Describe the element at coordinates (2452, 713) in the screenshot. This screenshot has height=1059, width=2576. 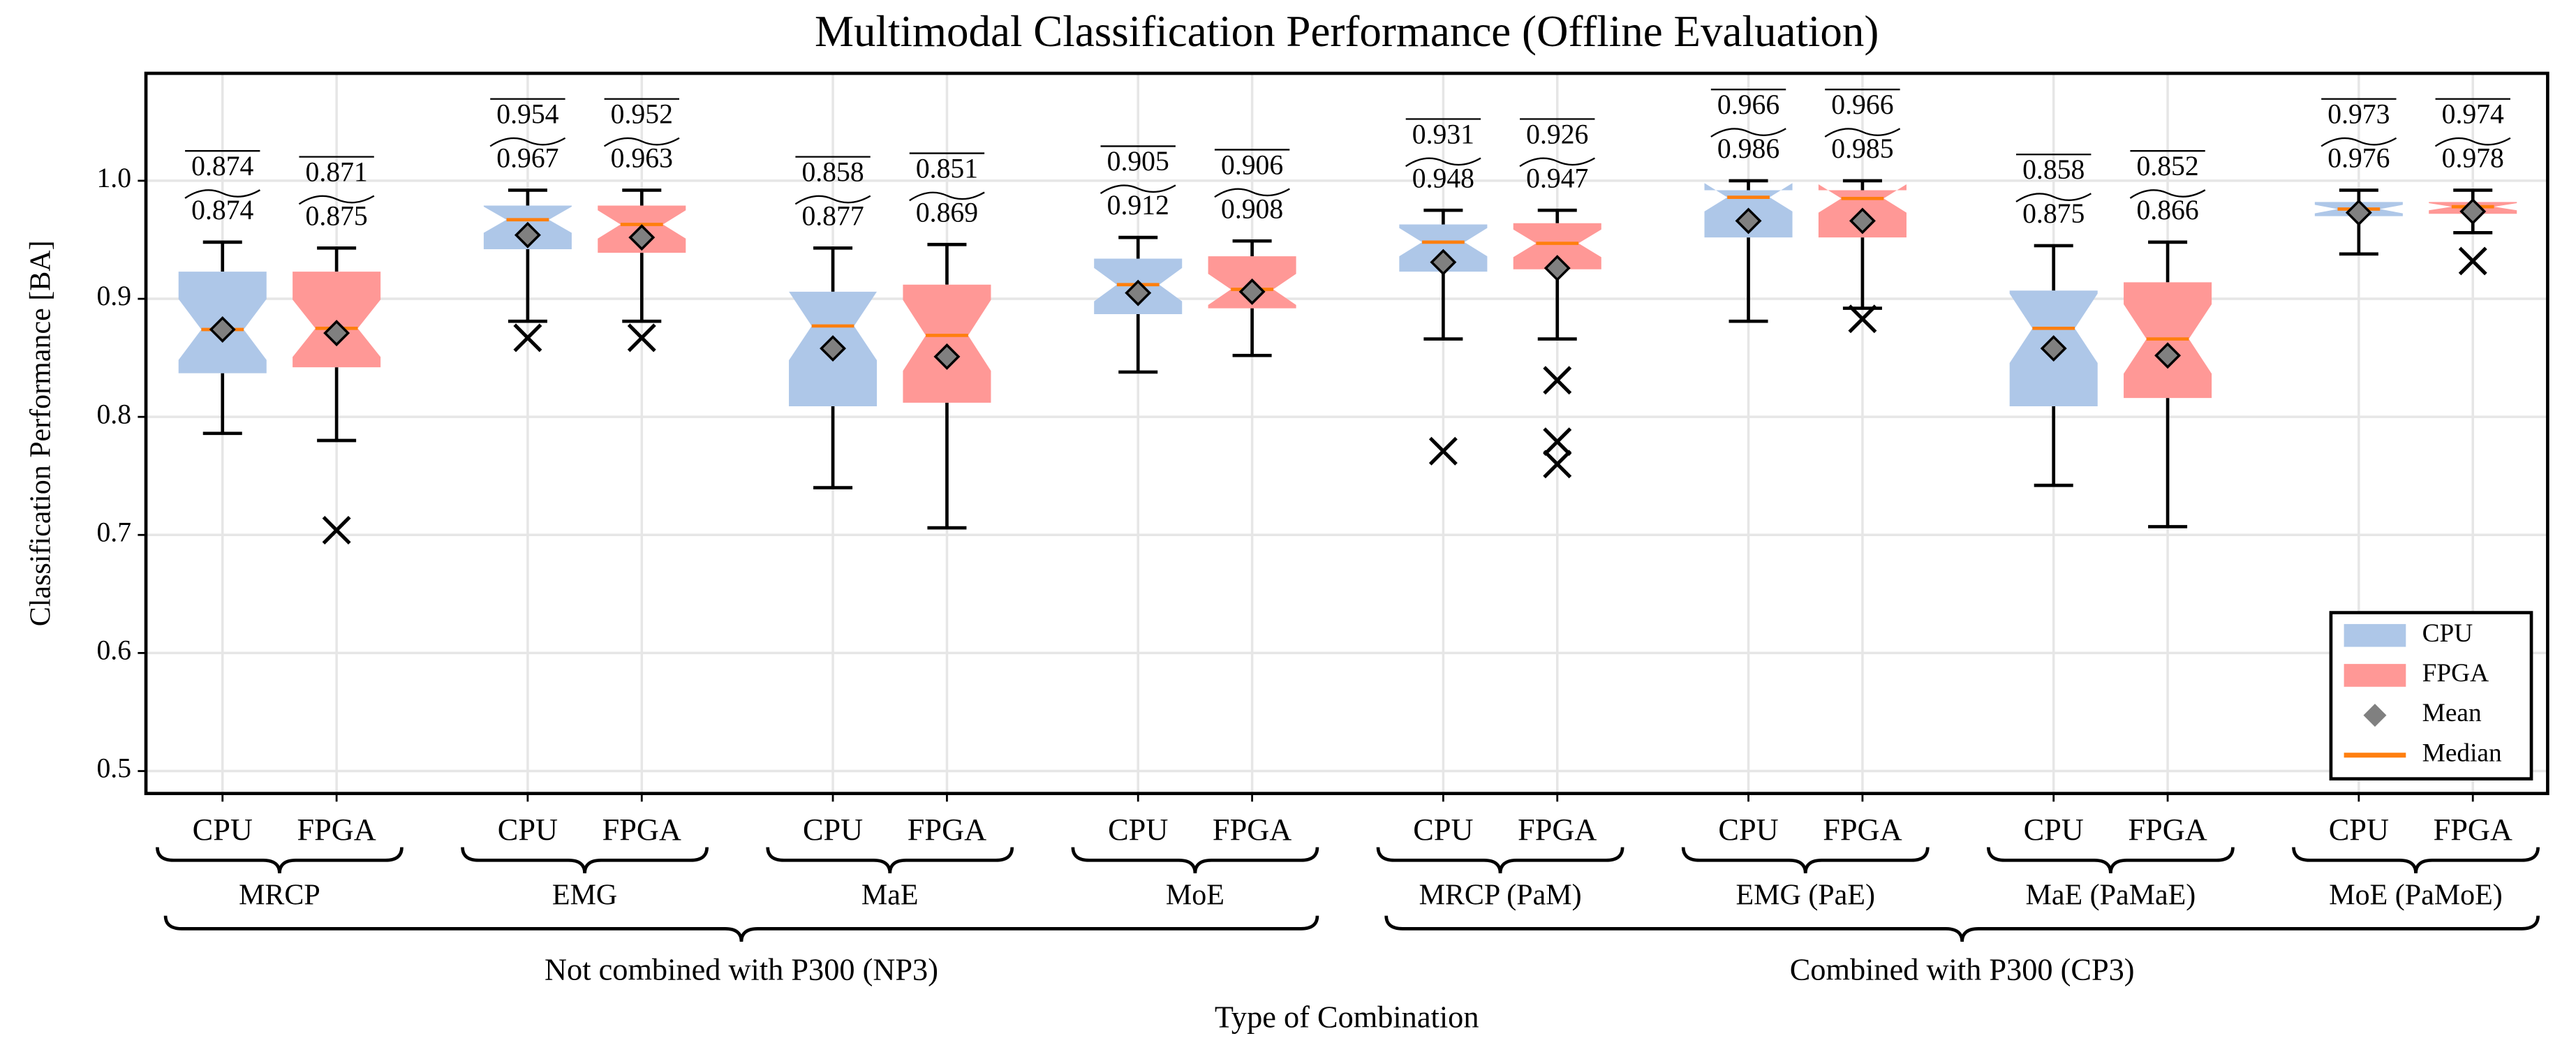
I see `legend-label: Mean` at that location.